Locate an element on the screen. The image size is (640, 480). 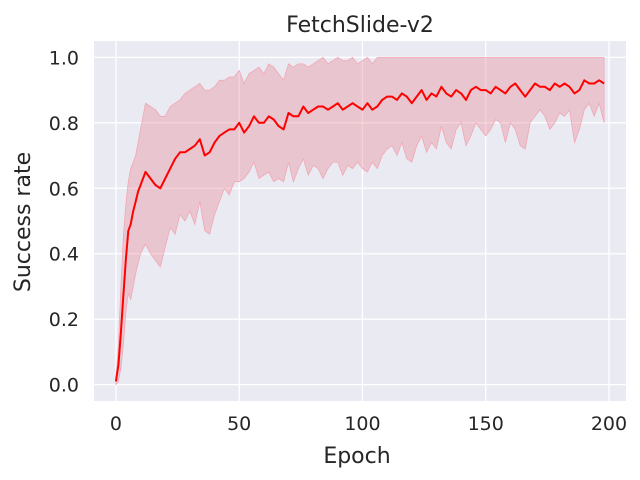
y-tick-label: 1.0 is located at coordinates (64, 58).